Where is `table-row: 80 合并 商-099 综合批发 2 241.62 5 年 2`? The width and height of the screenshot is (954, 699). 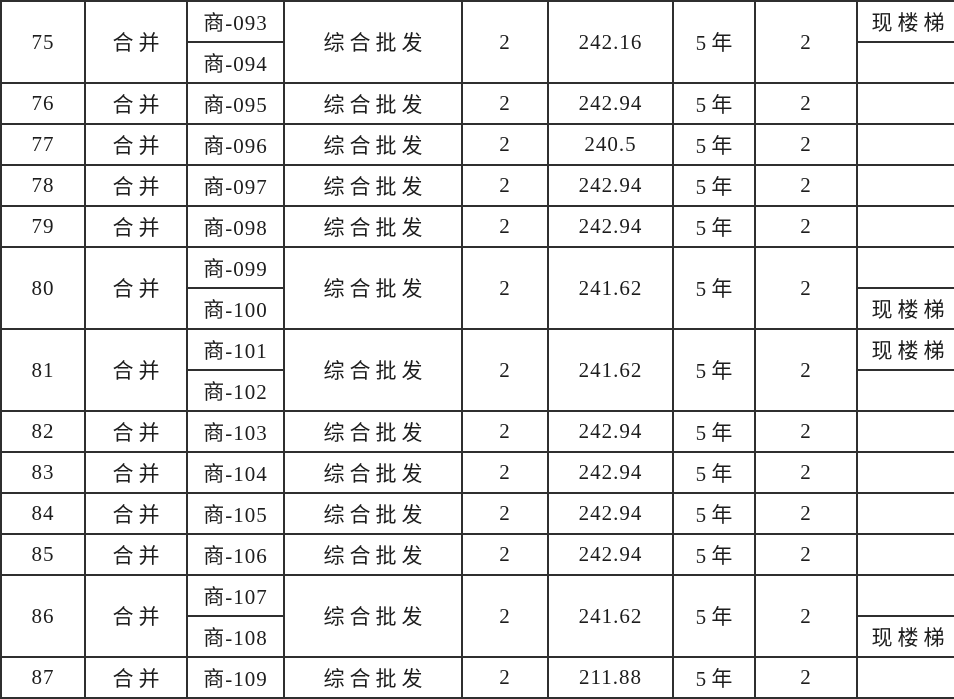 table-row: 80 合并 商-099 综合批发 2 241.62 5 年 2 is located at coordinates (477, 288).